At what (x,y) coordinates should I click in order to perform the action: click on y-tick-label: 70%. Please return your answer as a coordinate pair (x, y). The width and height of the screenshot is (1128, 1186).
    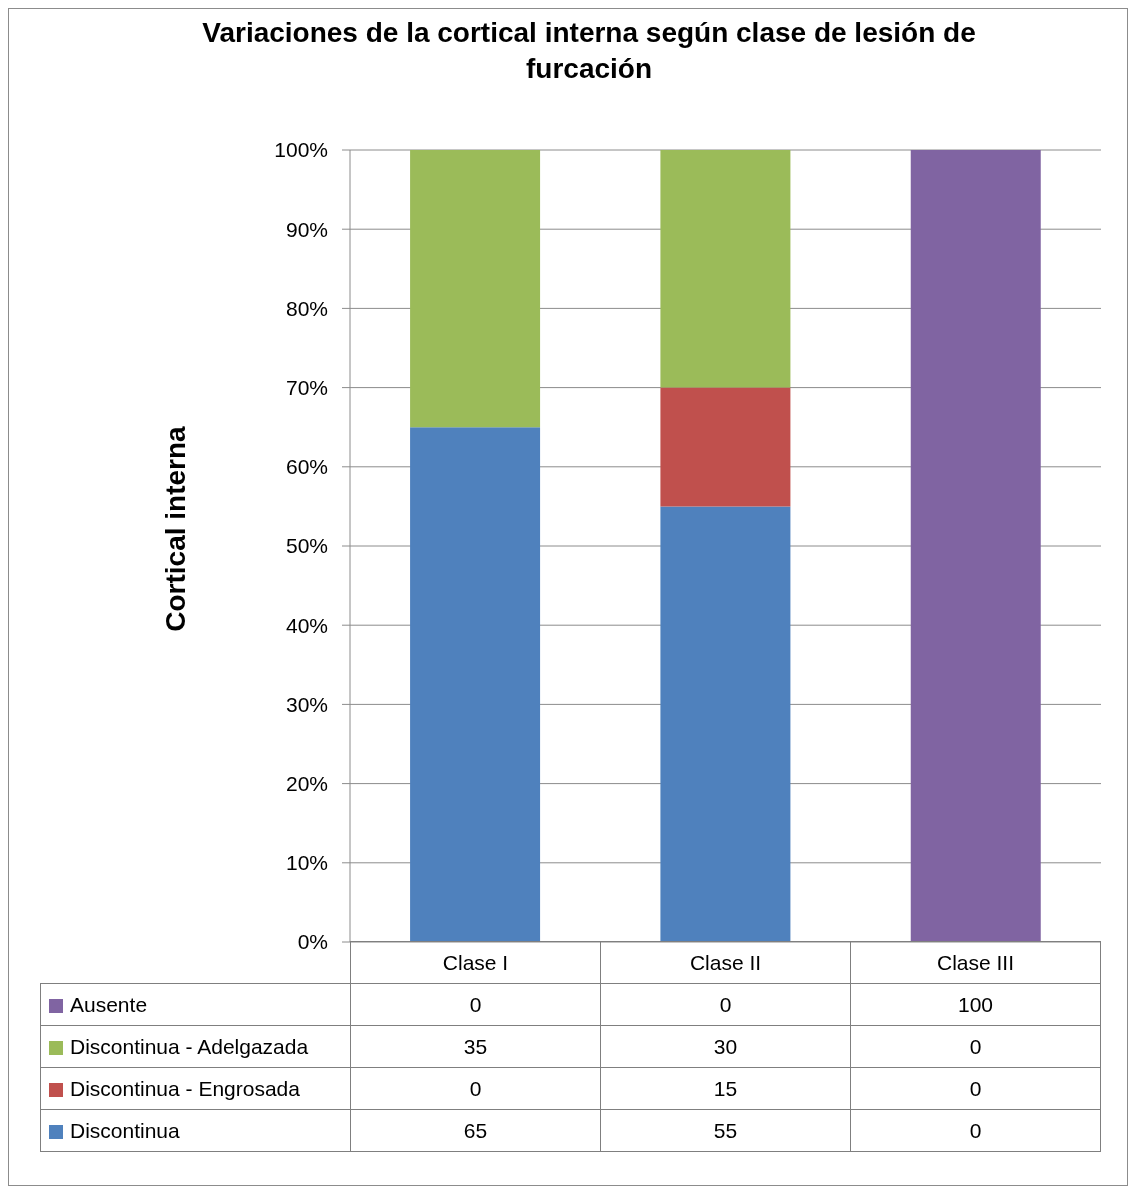
    Looking at the image, I should click on (306, 388).